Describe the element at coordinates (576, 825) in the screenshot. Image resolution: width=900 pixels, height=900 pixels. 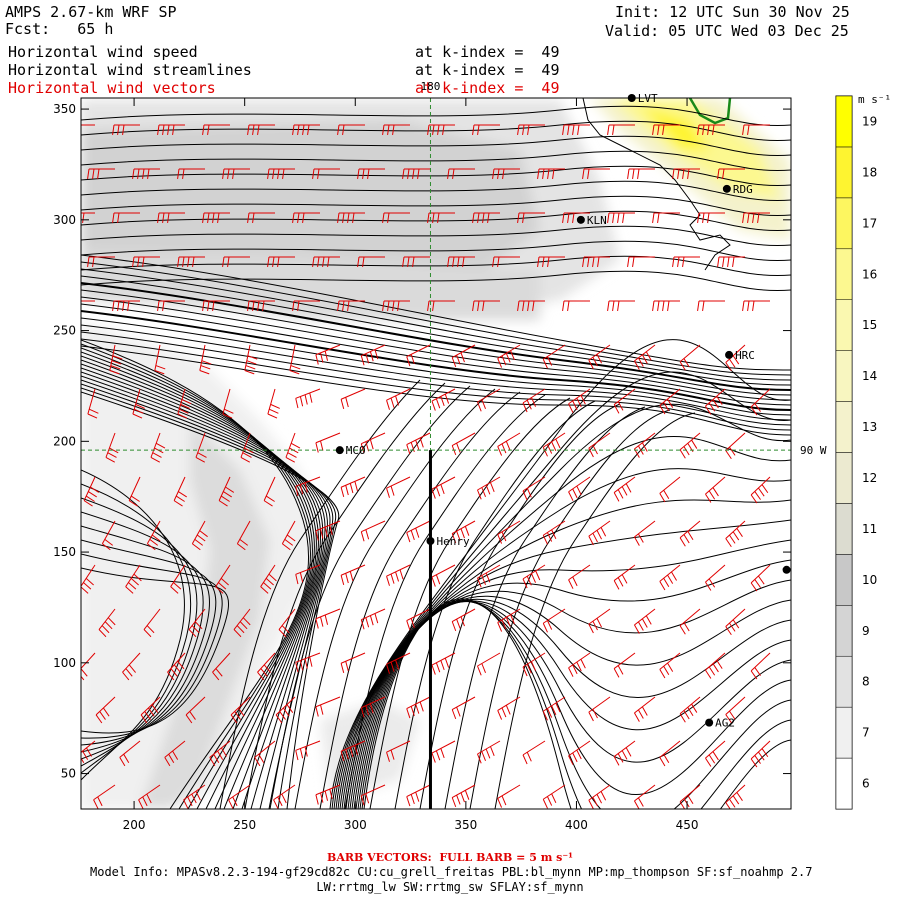
I see `x-tick-label: 400` at that location.